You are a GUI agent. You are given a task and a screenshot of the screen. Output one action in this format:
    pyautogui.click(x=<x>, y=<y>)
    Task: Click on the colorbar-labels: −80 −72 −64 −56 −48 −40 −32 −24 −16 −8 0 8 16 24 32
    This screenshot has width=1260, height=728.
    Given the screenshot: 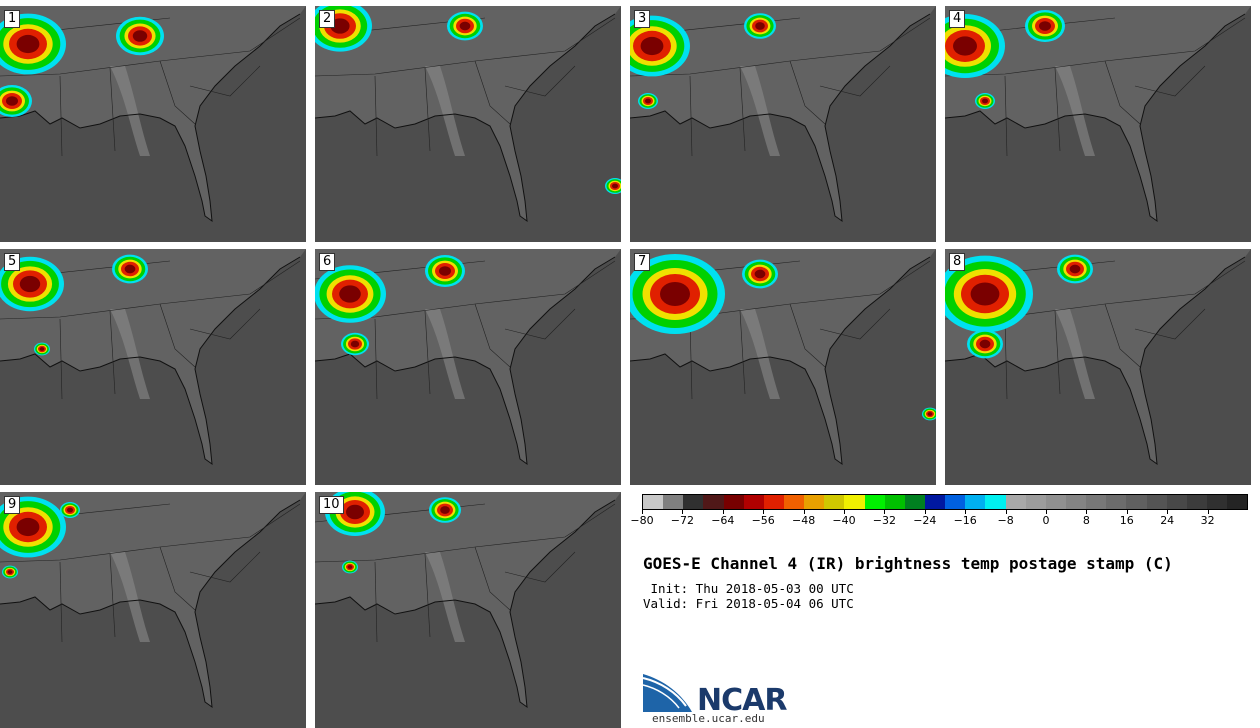 What is the action you would take?
    pyautogui.click(x=939, y=522)
    